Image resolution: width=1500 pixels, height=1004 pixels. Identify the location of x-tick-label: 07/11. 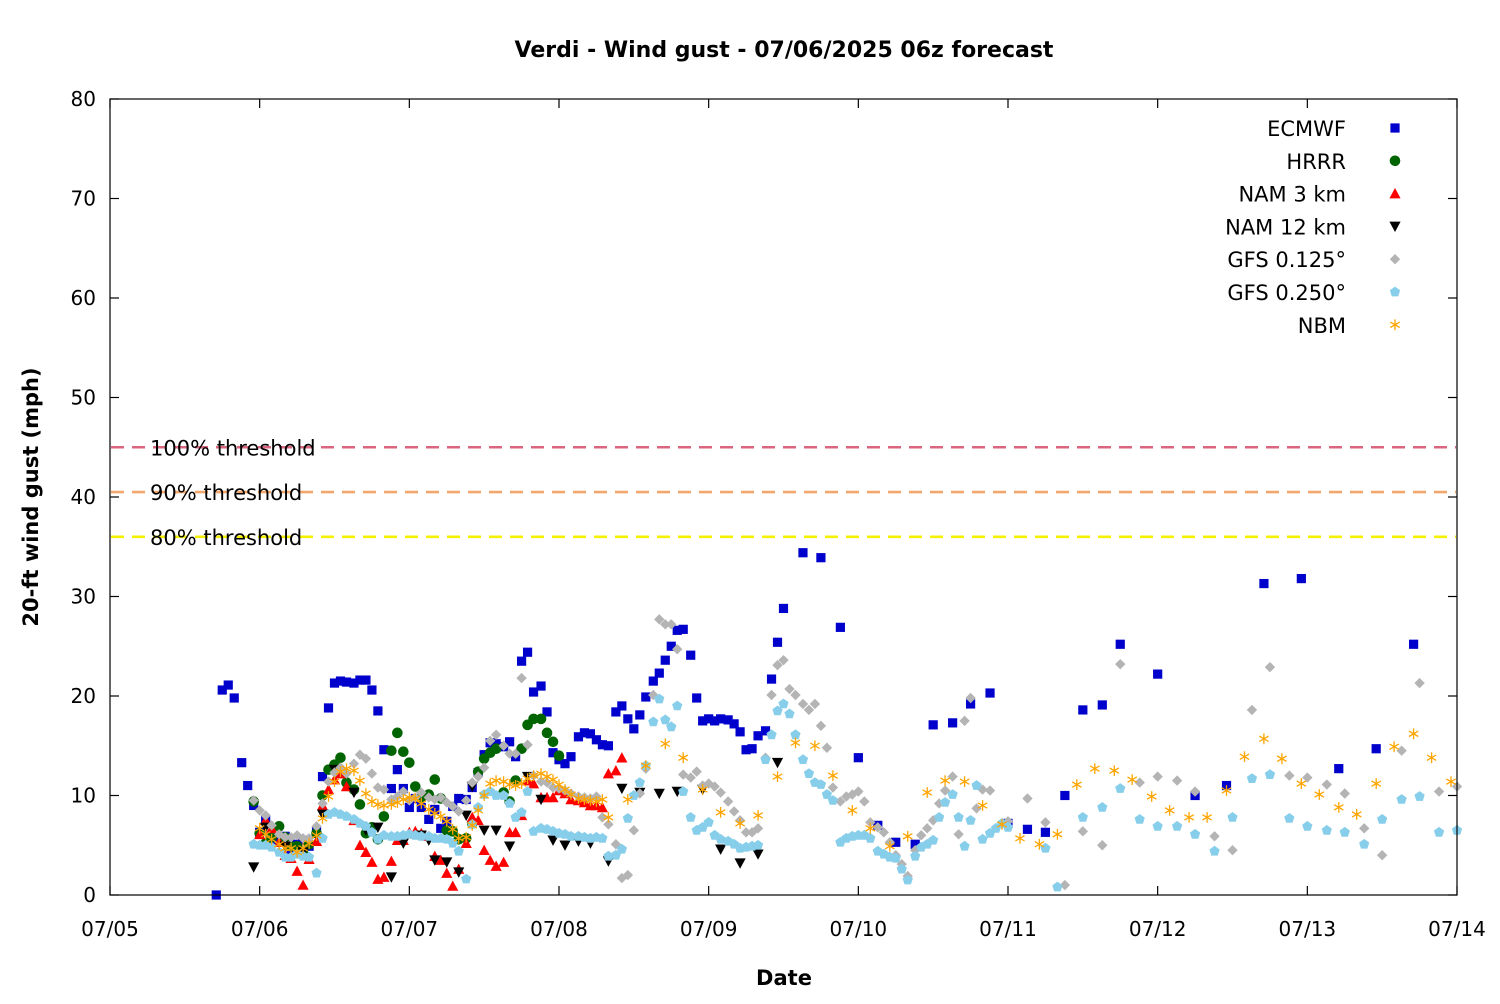
(1008, 929).